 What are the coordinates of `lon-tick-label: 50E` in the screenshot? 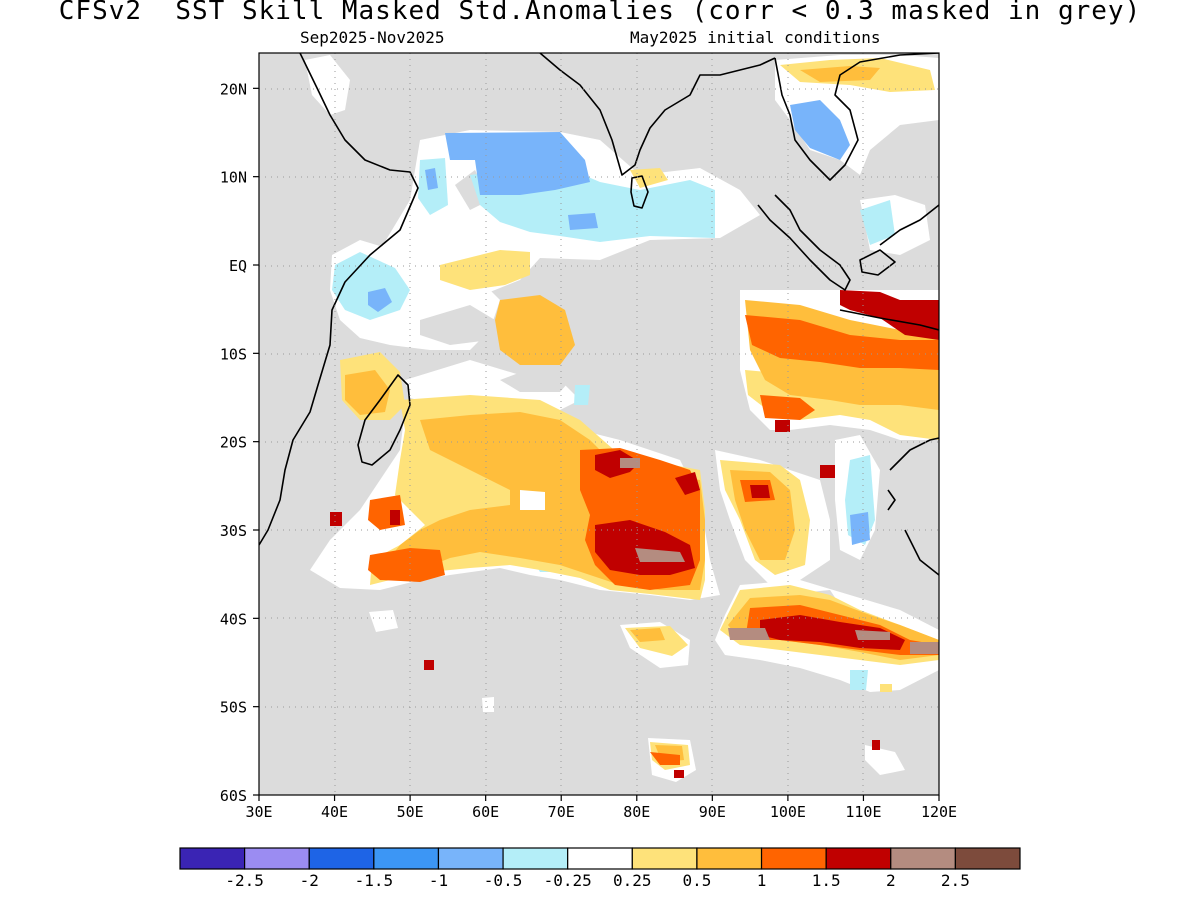 It's located at (410, 812).